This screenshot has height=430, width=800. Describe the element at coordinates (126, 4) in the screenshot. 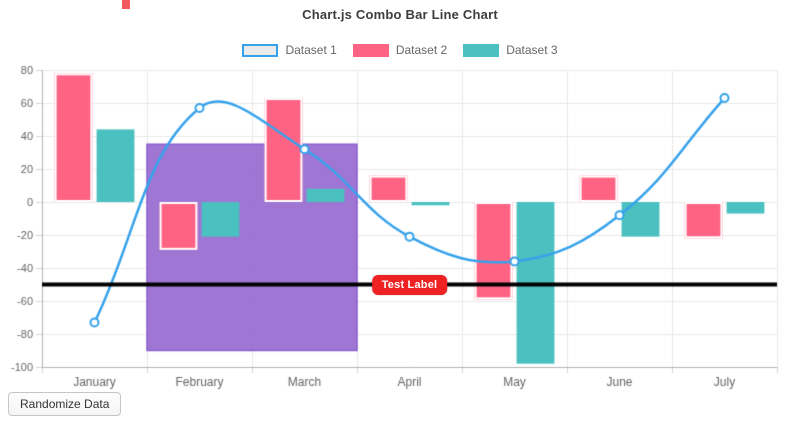

I see `red-artifact` at that location.